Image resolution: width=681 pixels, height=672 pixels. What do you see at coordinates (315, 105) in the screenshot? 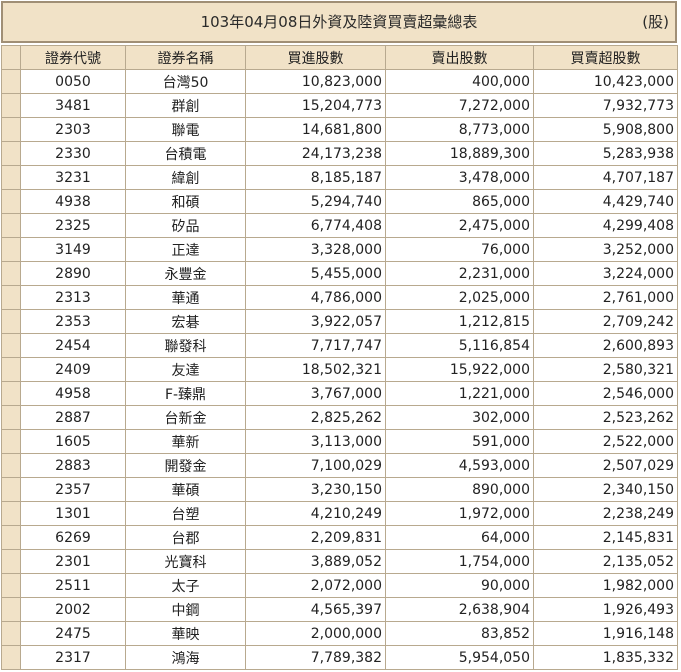
I see `buy-shares-cell: 15,204,773` at bounding box center [315, 105].